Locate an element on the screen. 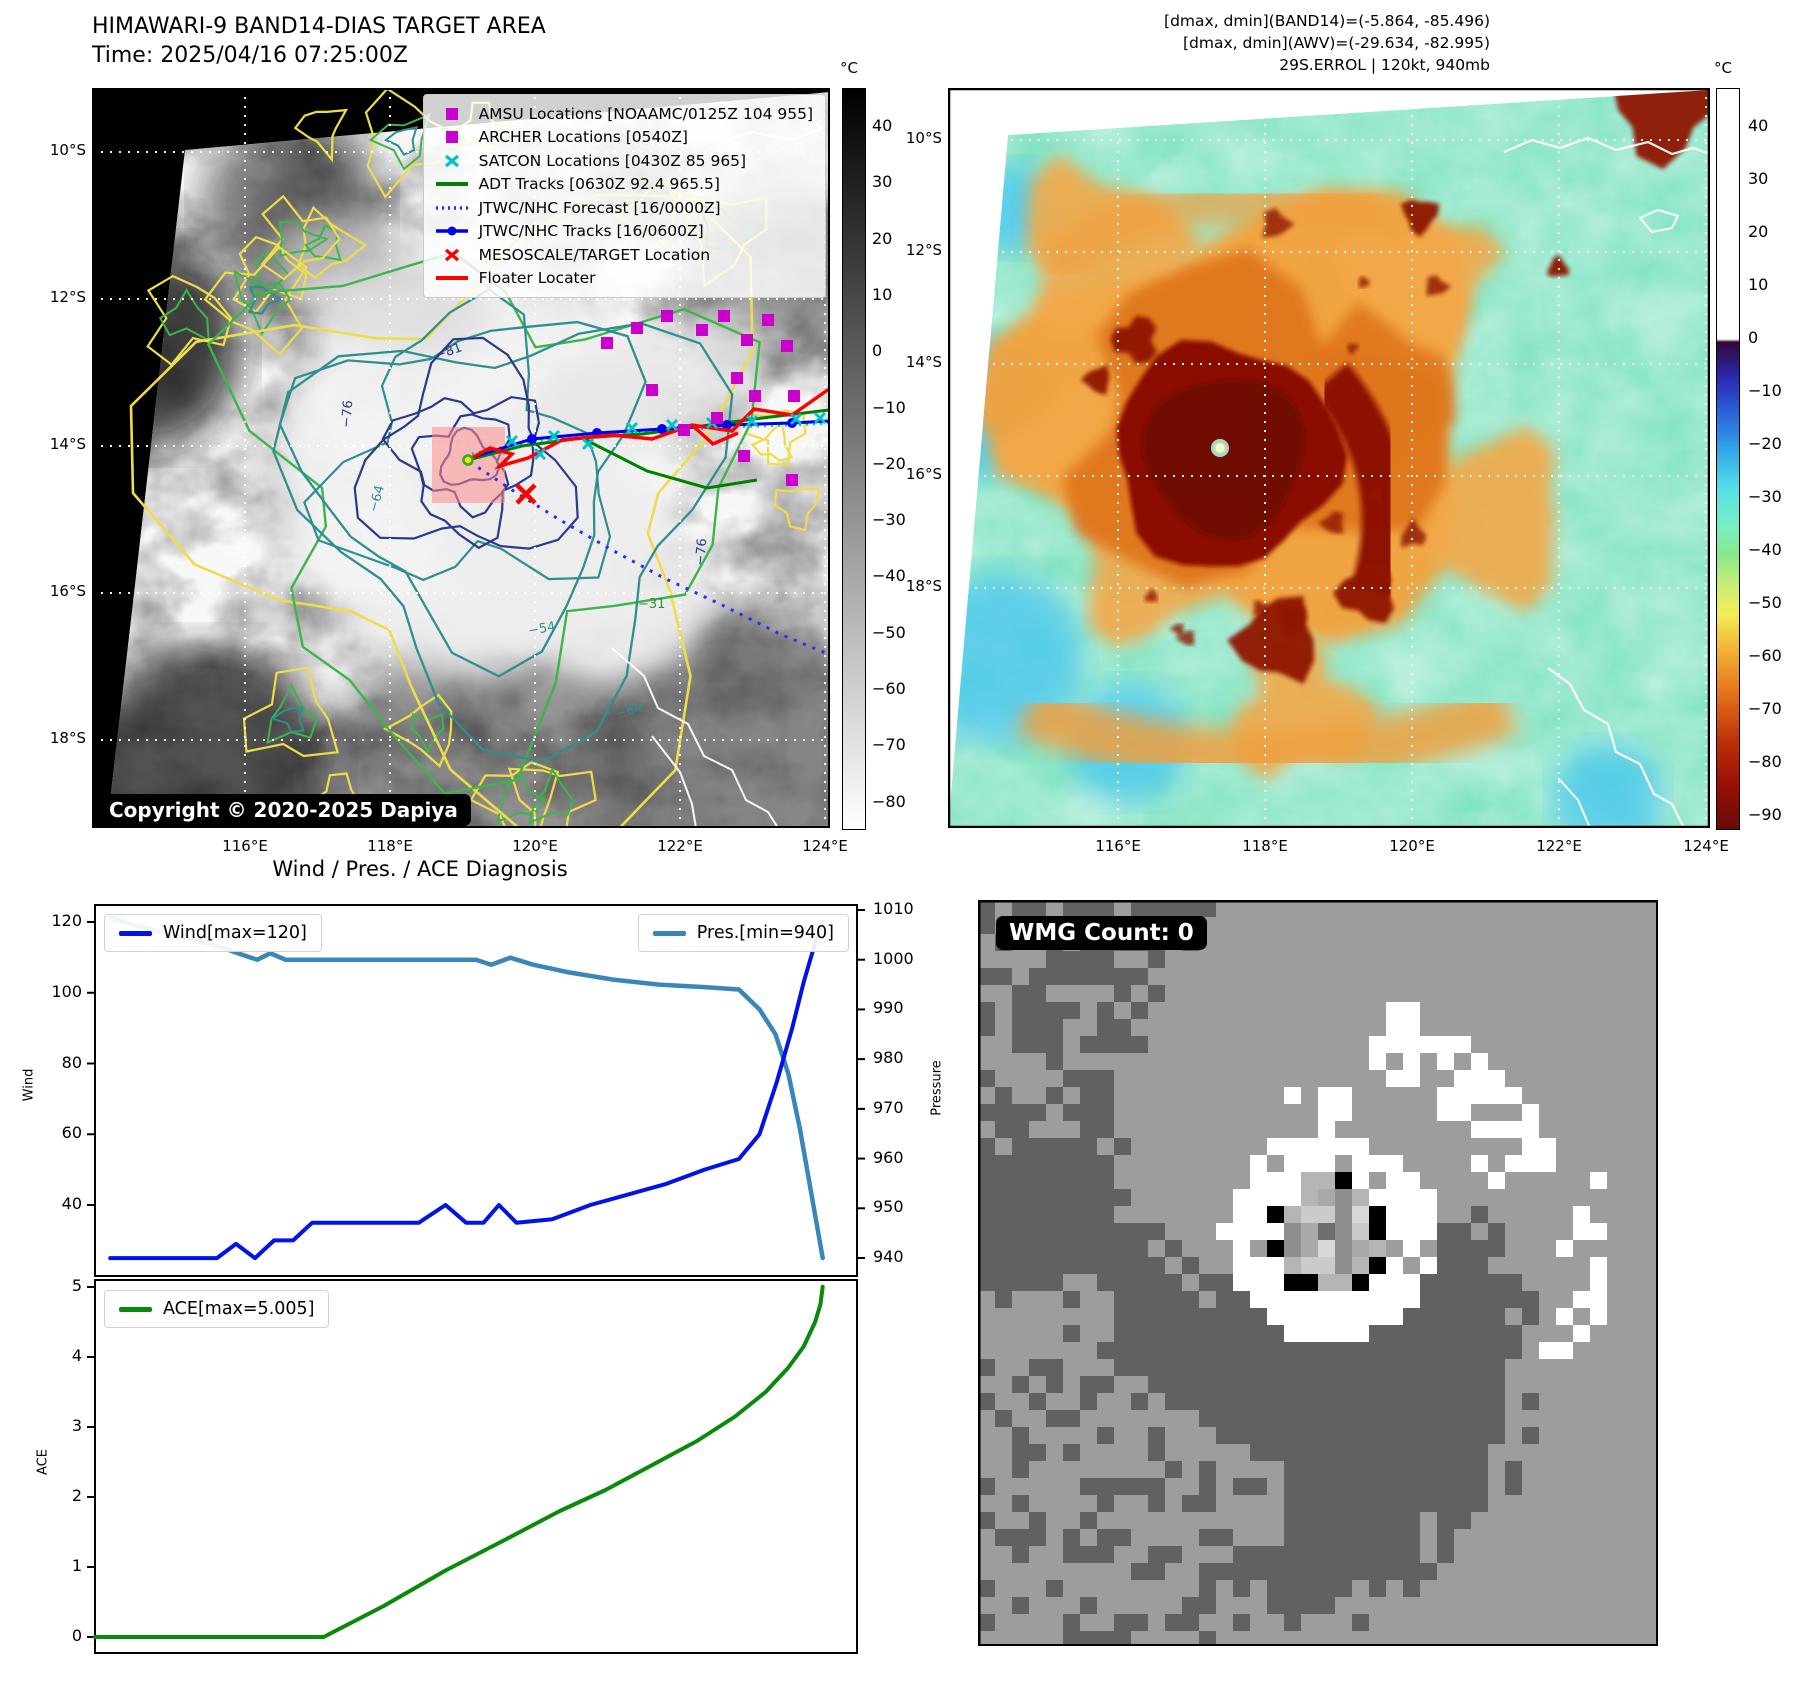  copyright-badge: Copyright © 2020-2025 Dapiya is located at coordinates (283, 810).